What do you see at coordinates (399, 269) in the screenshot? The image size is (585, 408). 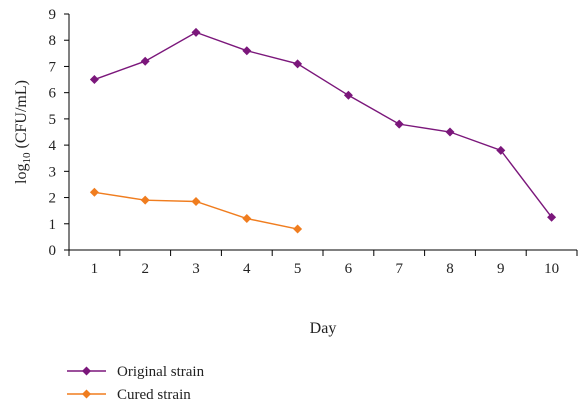 I see `x-tick-label: 7` at bounding box center [399, 269].